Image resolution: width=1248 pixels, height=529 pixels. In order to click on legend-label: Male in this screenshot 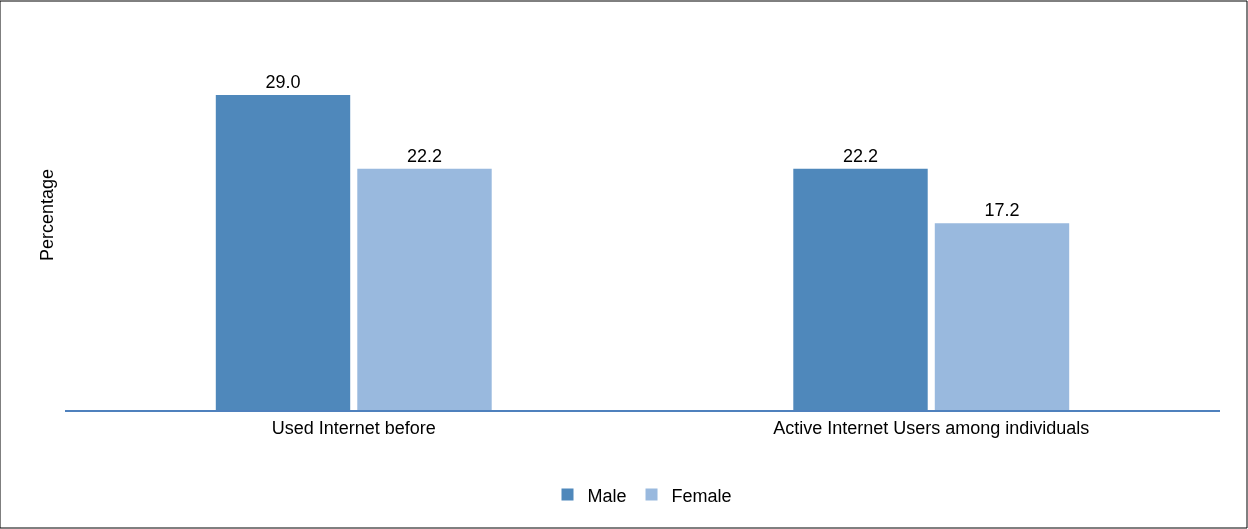, I will do `click(607, 495)`.